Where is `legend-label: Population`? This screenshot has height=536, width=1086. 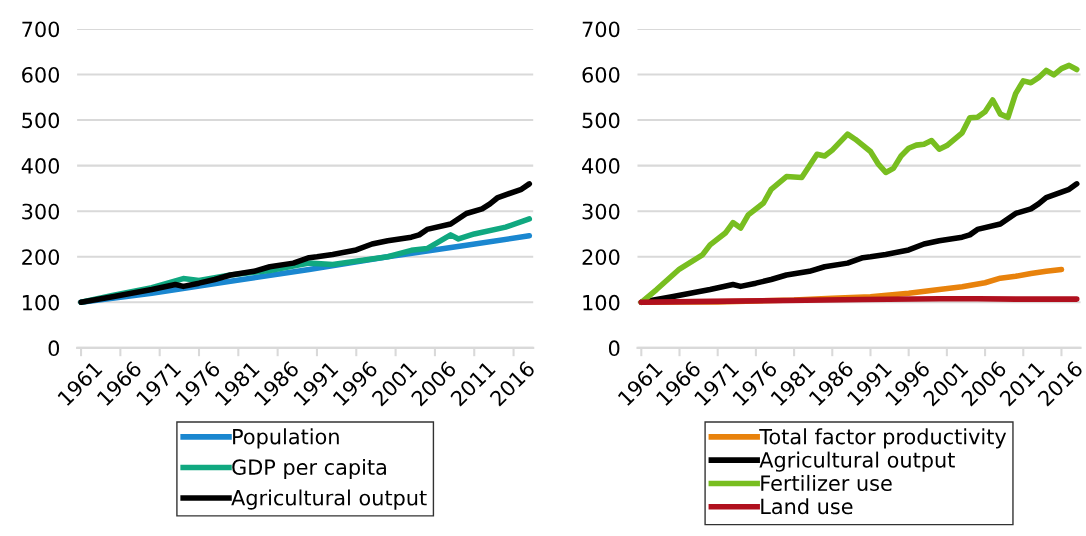
legend-label: Population is located at coordinates (286, 438).